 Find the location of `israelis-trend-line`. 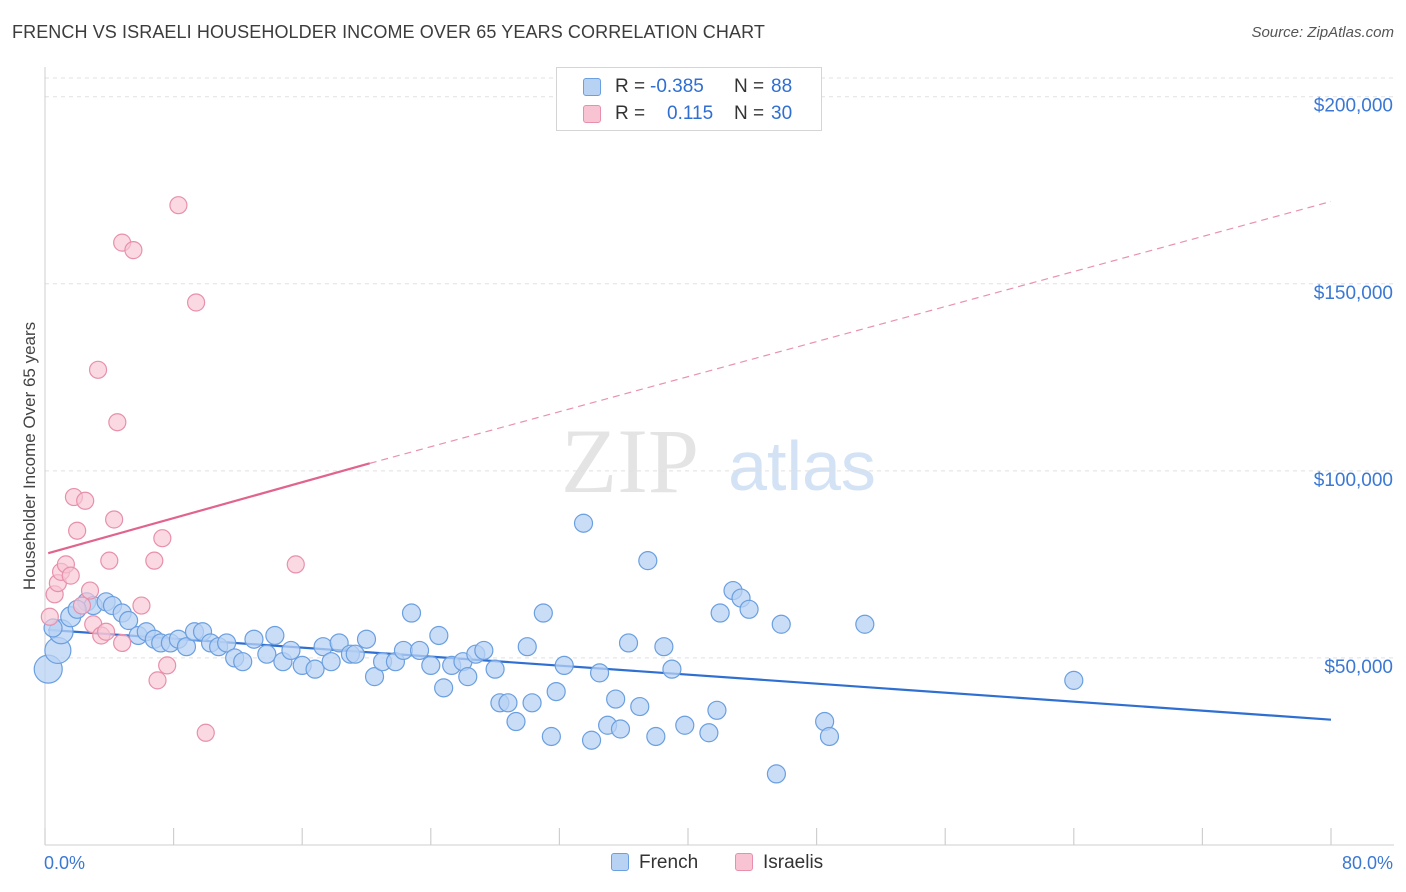

israelis-trend-line is located at coordinates (209, 508).